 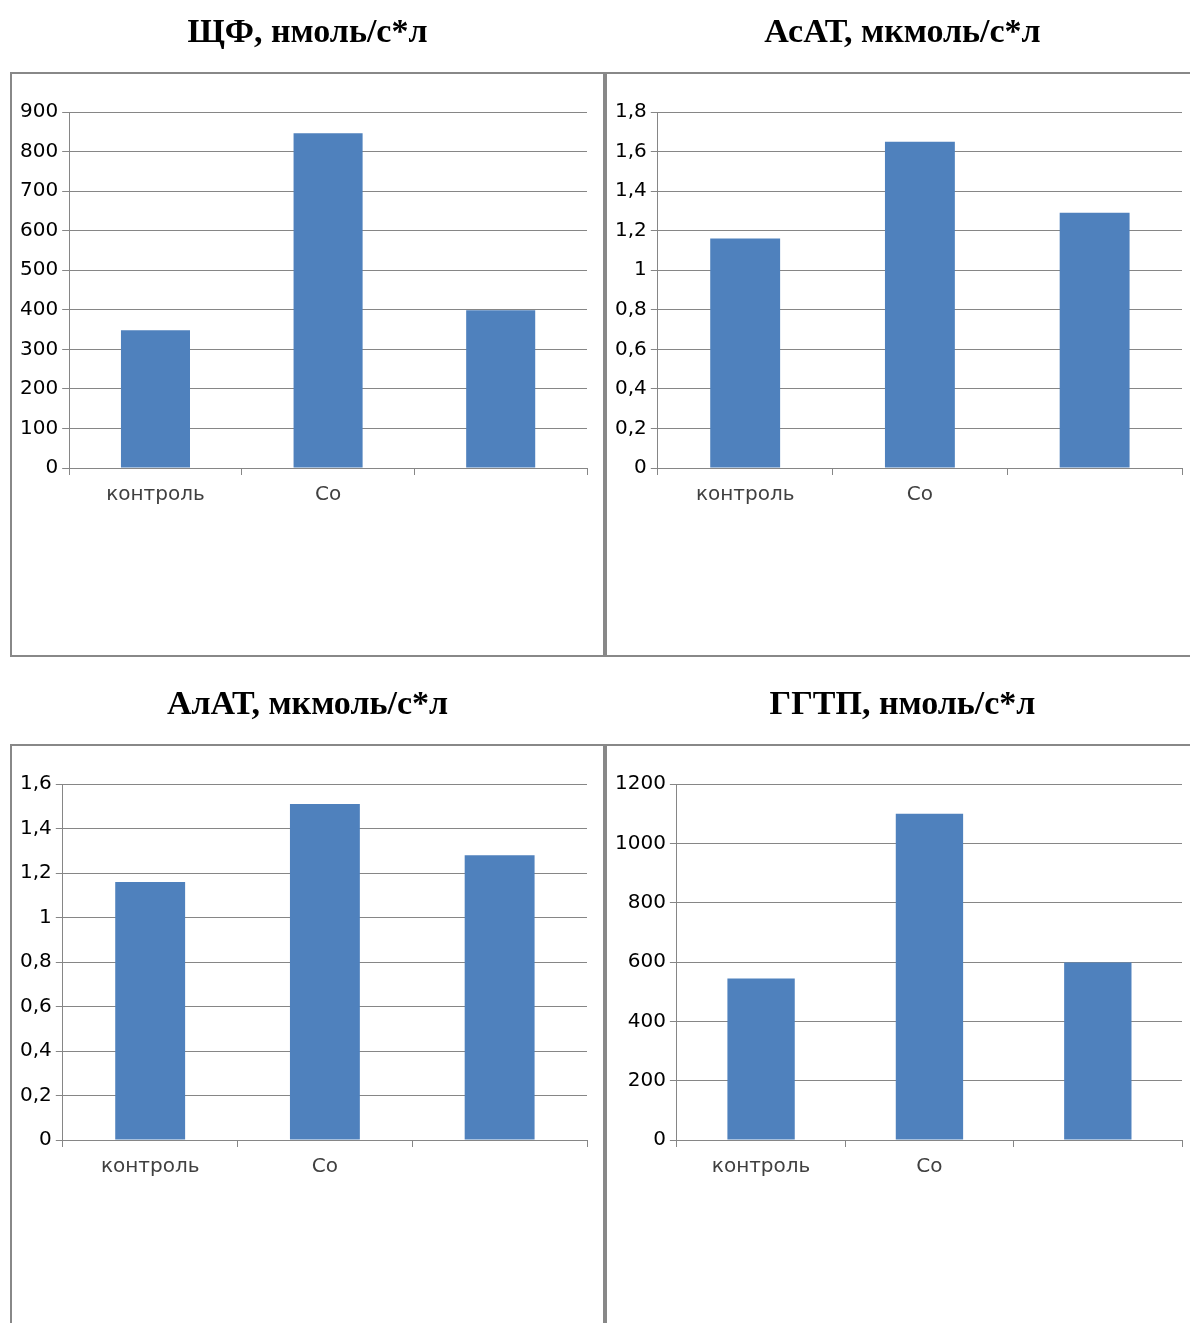 What do you see at coordinates (307, 703) in the screenshot?
I see `chart-title: АлАТ, мкмоль/с*л` at bounding box center [307, 703].